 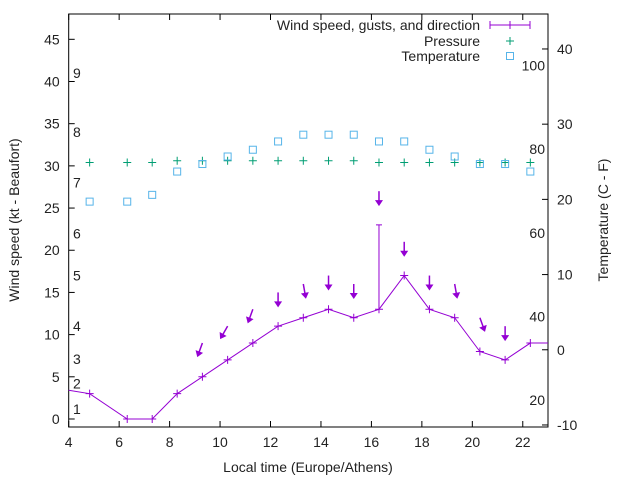 I want to click on x-tick-label: 10, so click(x=220, y=442).